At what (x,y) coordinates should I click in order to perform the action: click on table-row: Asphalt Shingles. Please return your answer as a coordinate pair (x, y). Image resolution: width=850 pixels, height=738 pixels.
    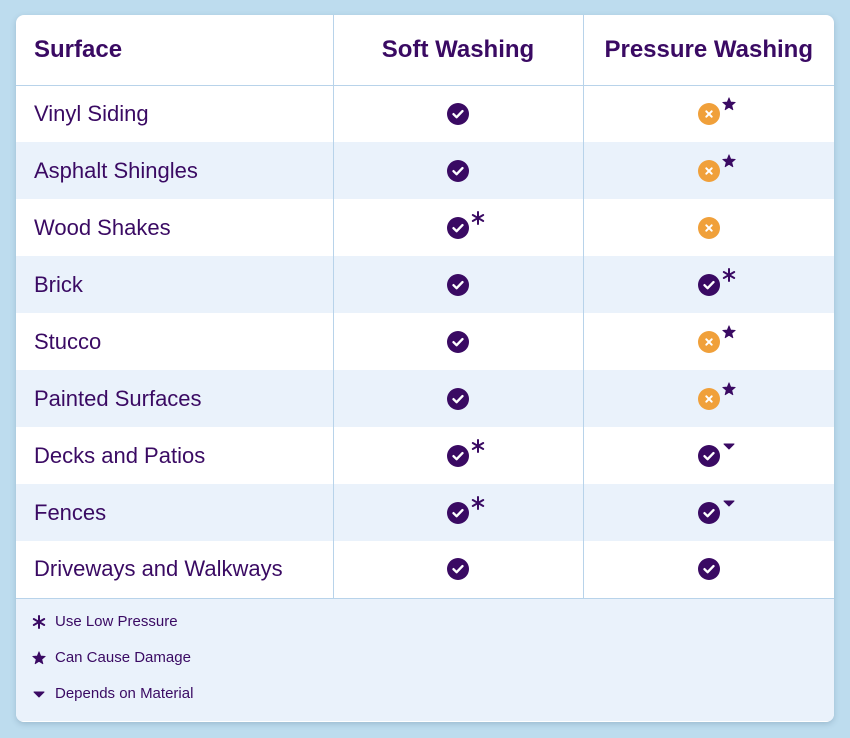
    Looking at the image, I should click on (425, 170).